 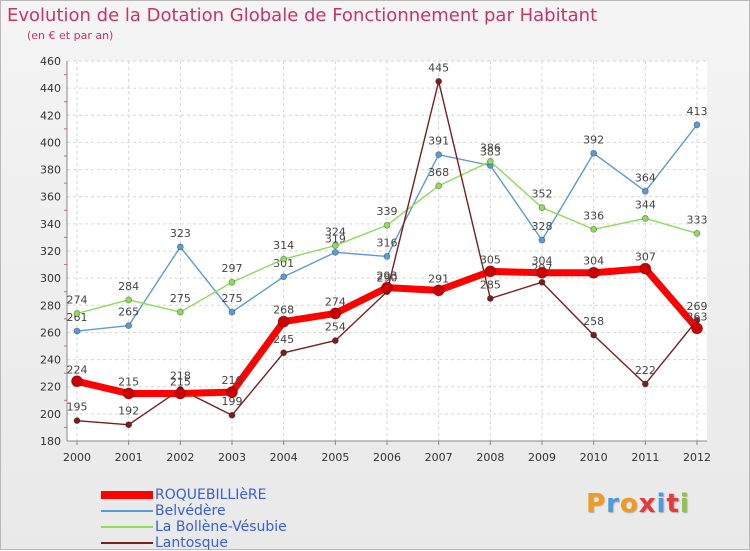 I want to click on y-tick-label: 360, so click(x=50, y=197).